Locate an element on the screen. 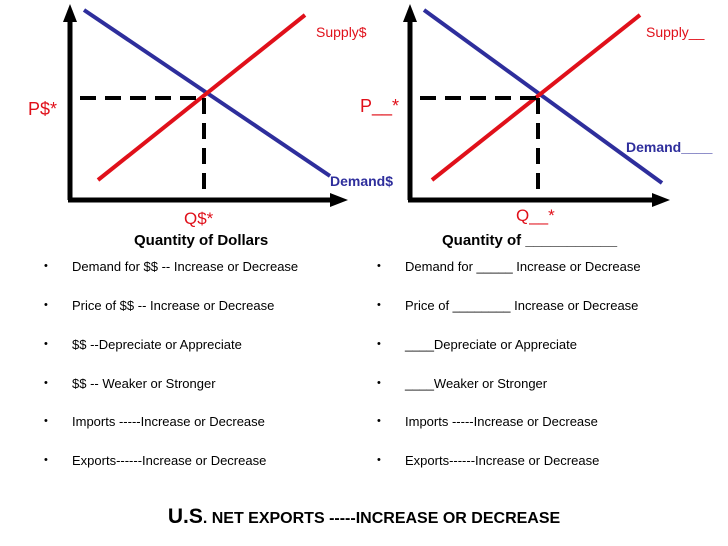 Image resolution: width=728 pixels, height=546 pixels. list-item-text: ____Weaker or Stronger is located at coordinates (476, 383).